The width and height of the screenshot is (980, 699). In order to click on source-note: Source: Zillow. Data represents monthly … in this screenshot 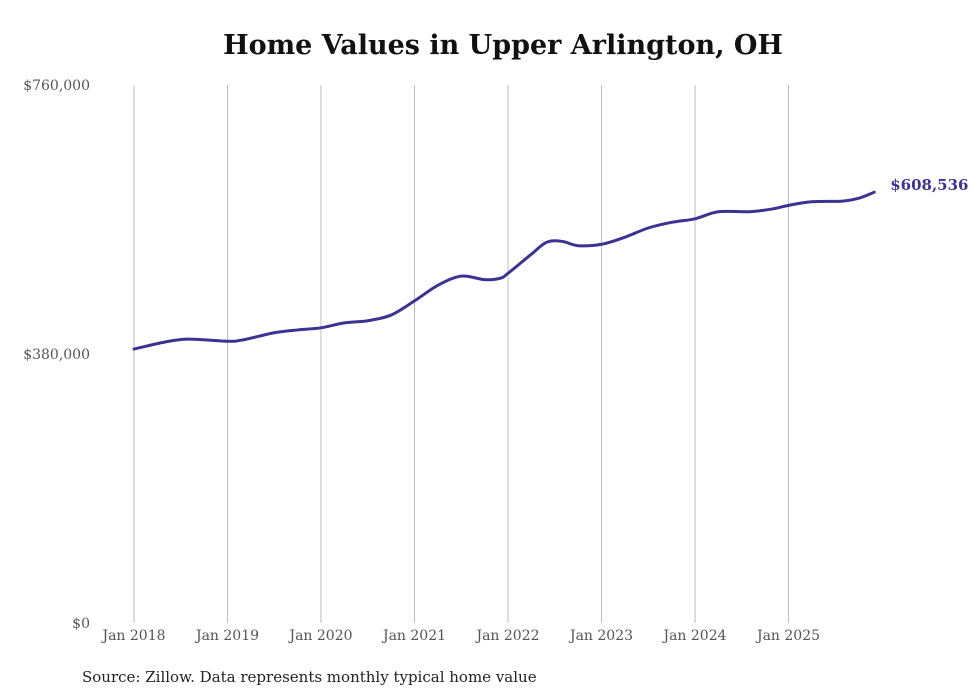, I will do `click(309, 677)`.